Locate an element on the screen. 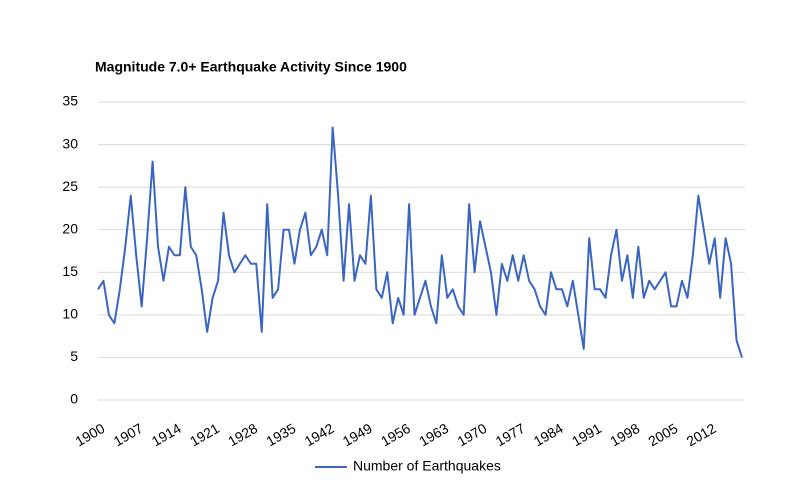 This screenshot has height=500, width=800. y-tick-label: 25 is located at coordinates (70, 186).